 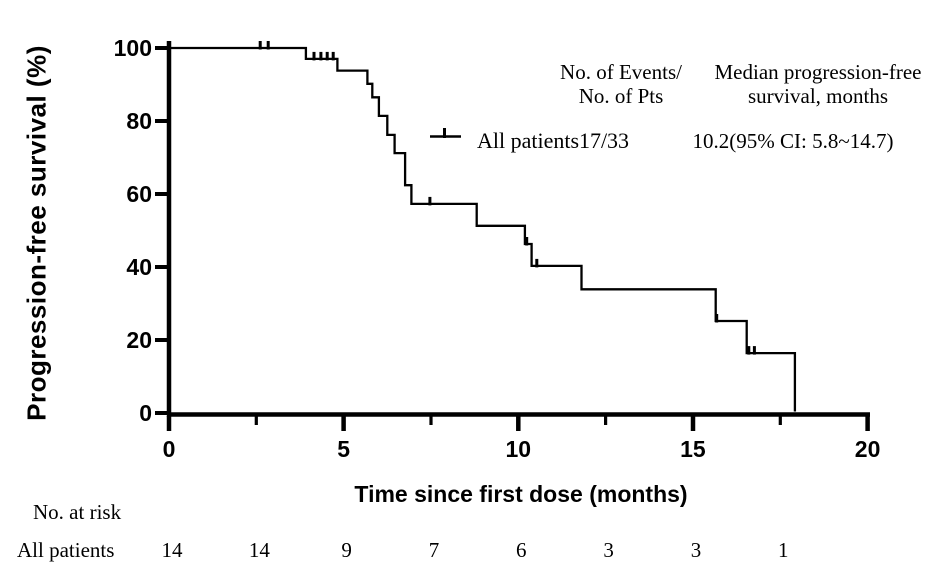 I want to click on legend-median-header-line1: Median progression-free, so click(x=818, y=72).